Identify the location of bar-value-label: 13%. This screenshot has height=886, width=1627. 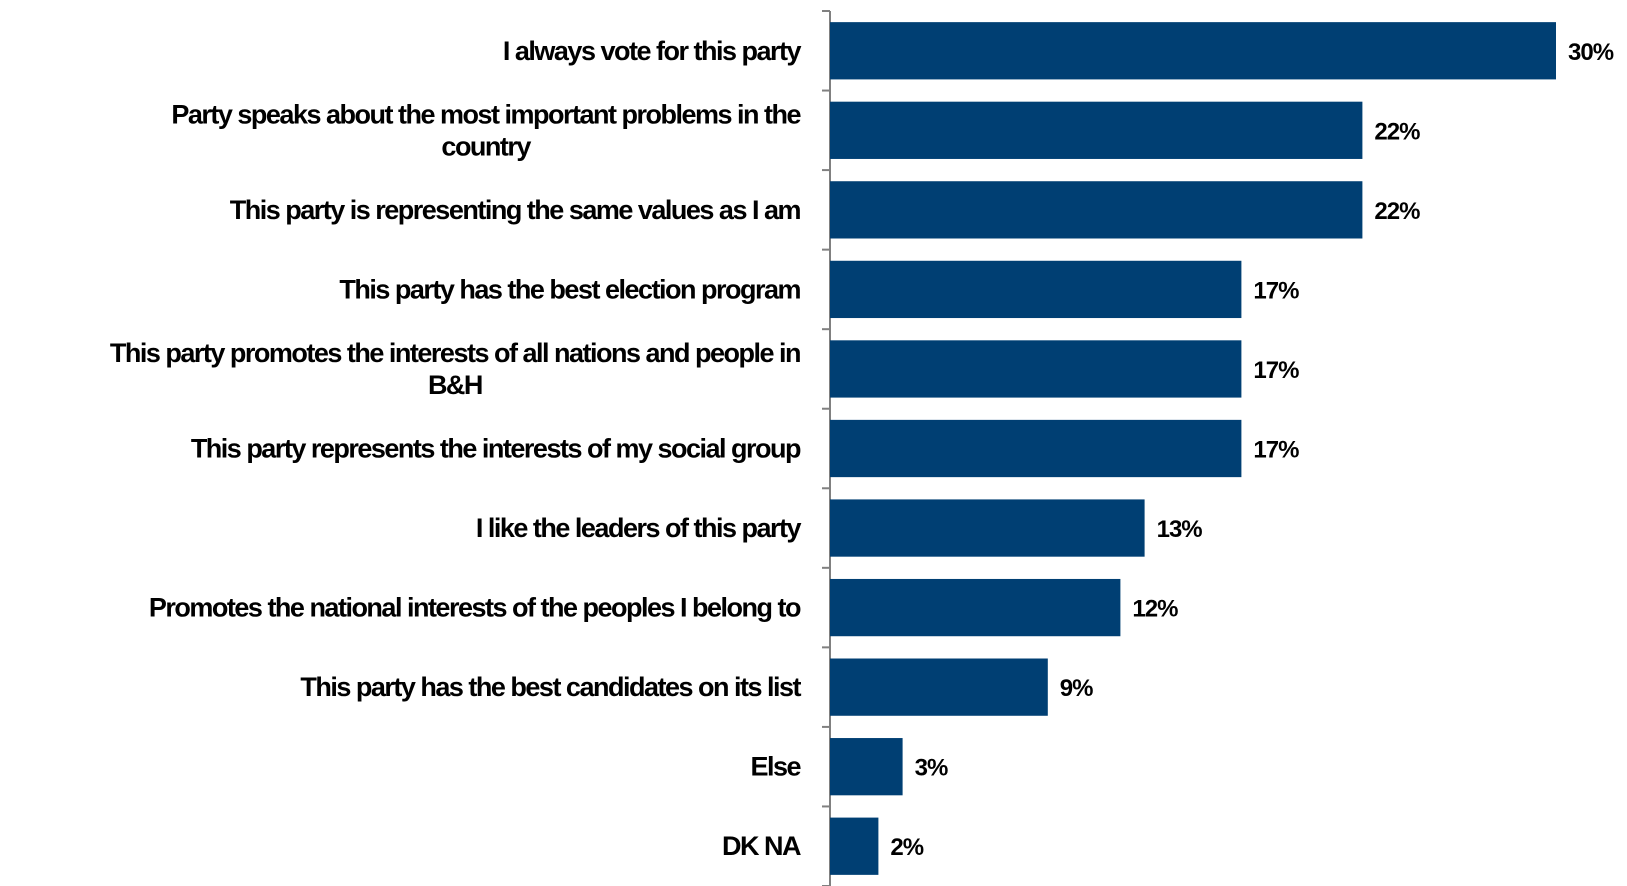
(1180, 529).